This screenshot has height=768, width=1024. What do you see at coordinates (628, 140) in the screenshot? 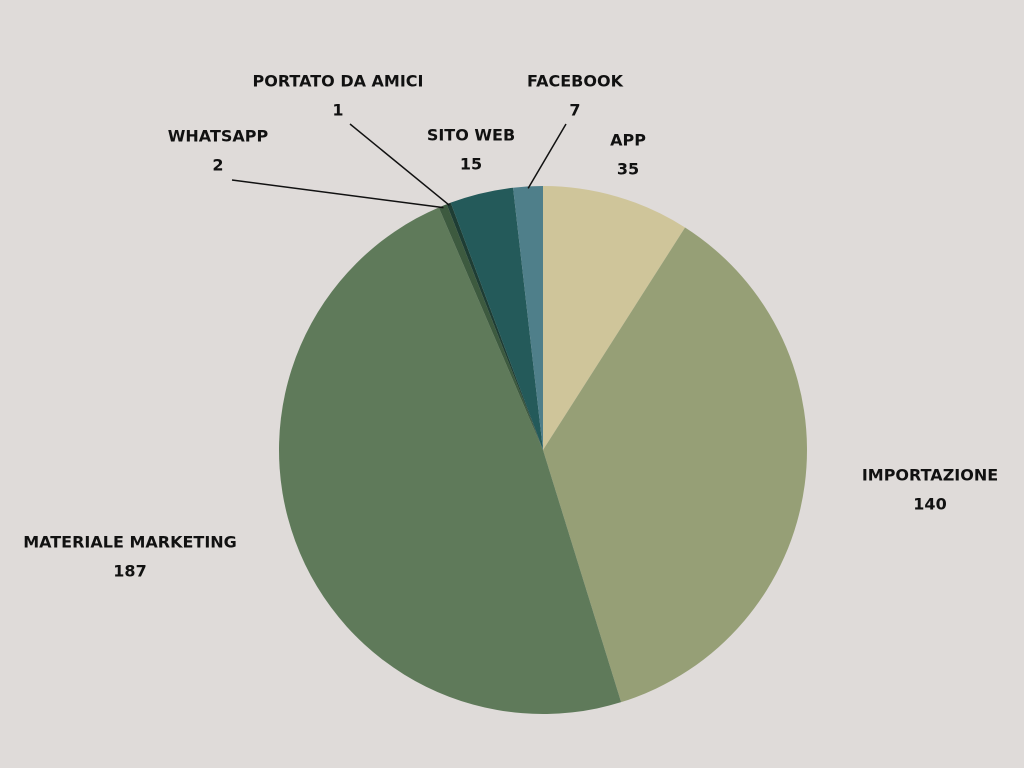
I see `slice-label: APP` at bounding box center [628, 140].